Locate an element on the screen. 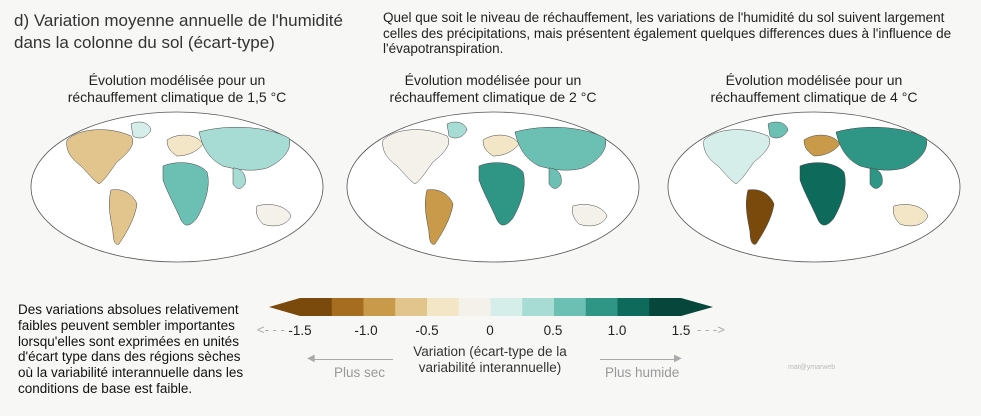 This screenshot has height=416, width=981. tick-label: -1.0 is located at coordinates (366, 330).